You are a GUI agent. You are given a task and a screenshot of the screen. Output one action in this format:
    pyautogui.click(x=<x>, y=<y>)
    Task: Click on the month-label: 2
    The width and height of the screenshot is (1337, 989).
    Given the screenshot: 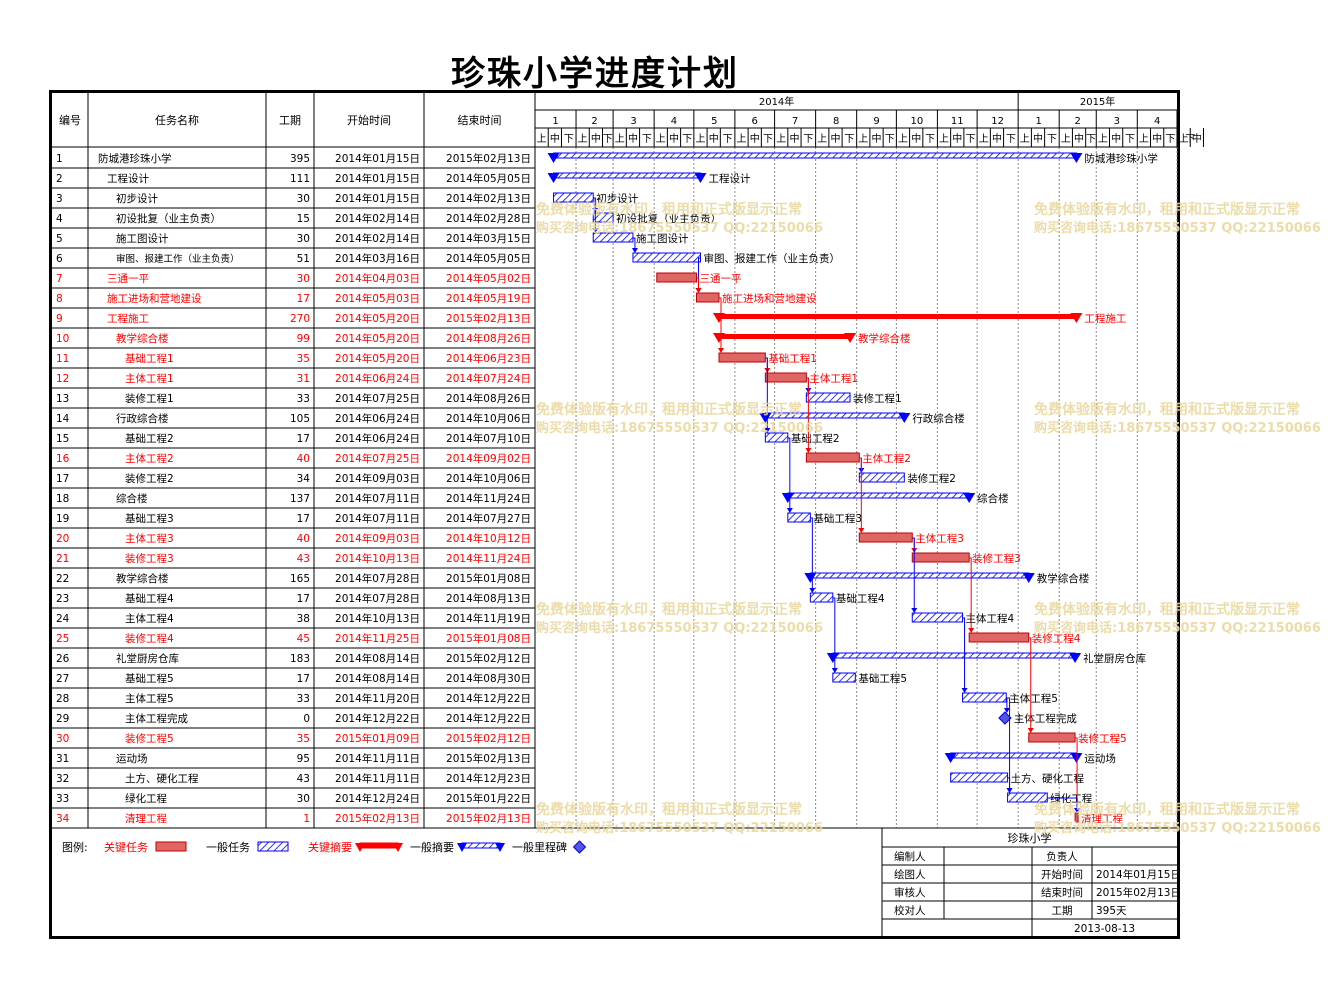 What is the action you would take?
    pyautogui.click(x=594, y=121)
    